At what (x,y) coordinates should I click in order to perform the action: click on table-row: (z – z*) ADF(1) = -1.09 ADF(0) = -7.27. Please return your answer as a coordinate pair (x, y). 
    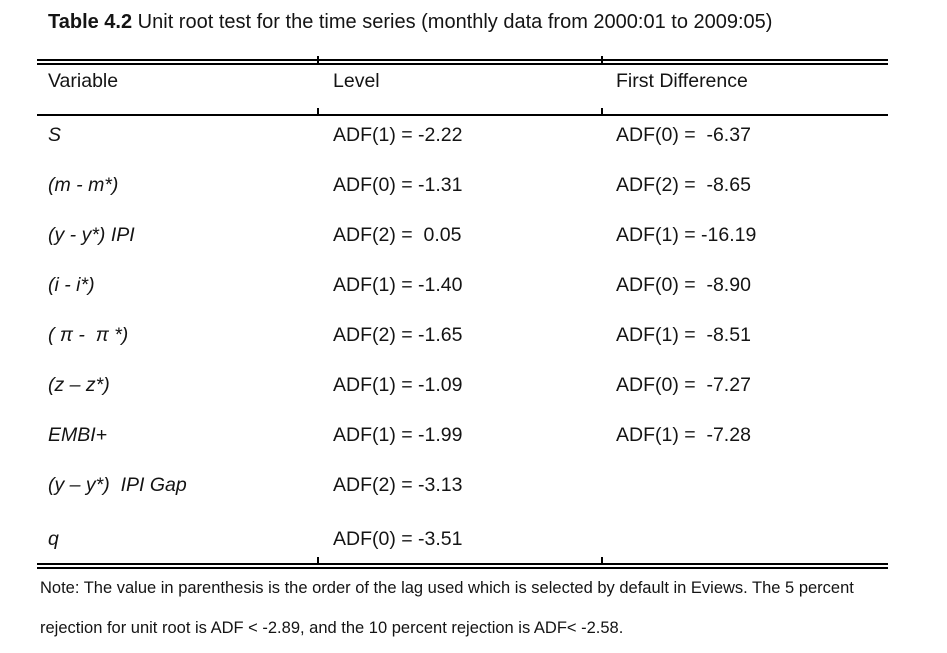
    Looking at the image, I should click on (462, 389).